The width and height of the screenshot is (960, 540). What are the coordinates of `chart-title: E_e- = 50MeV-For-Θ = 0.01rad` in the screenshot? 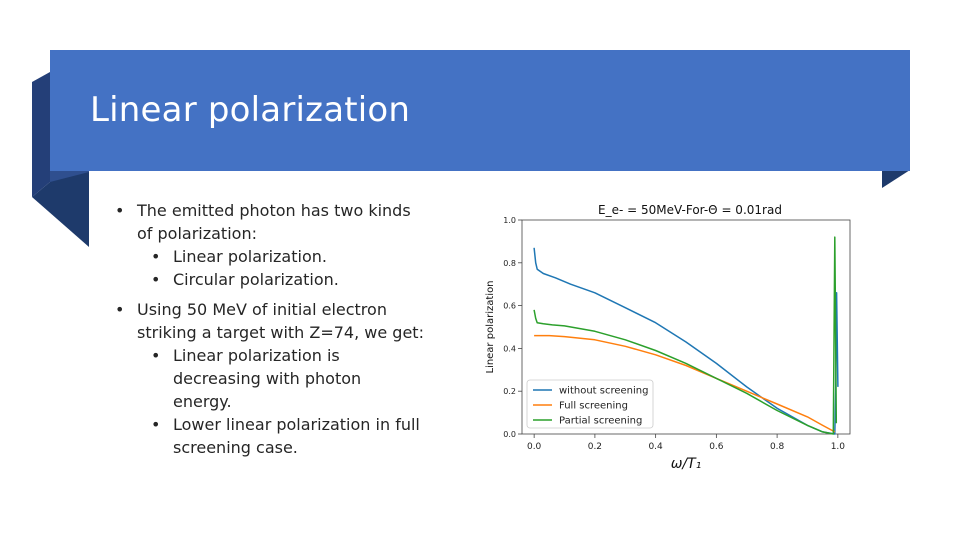 It's located at (690, 210).